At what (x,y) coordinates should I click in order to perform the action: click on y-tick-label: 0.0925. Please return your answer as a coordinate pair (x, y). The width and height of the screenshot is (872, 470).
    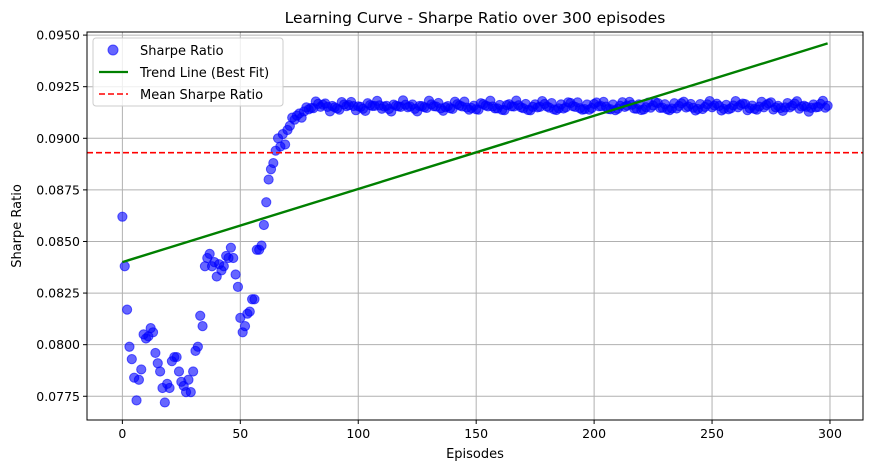
    Looking at the image, I should click on (58, 86).